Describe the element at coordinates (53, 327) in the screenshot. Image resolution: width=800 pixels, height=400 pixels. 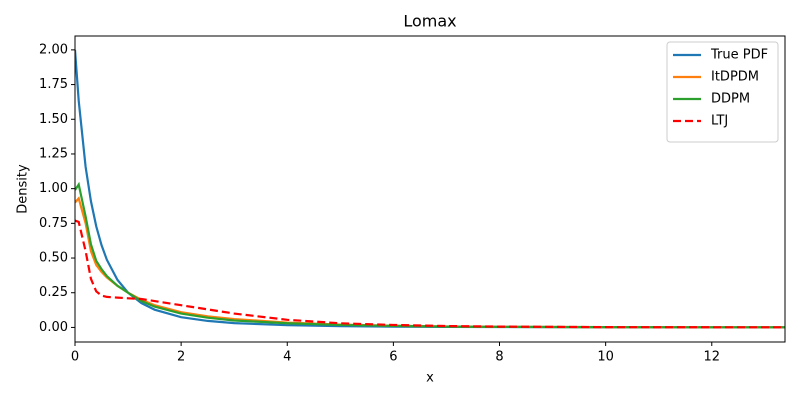
I see `y-tick-label: 0.00` at that location.